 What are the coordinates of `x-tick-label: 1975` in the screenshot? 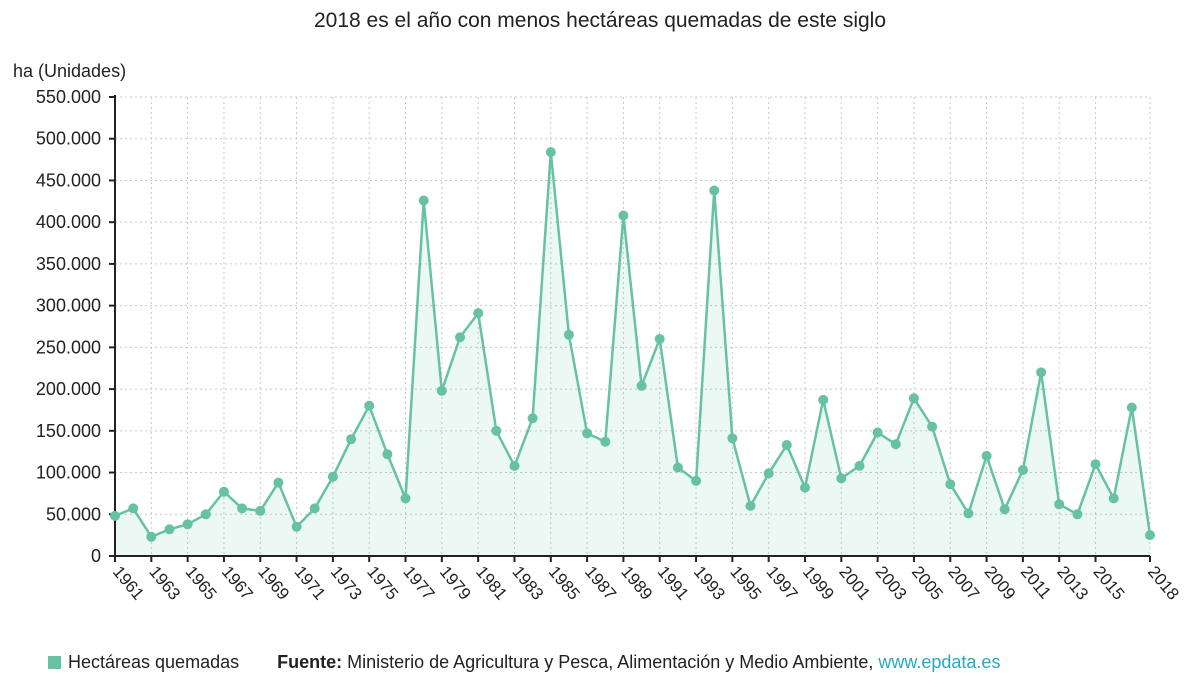 It's located at (382, 582).